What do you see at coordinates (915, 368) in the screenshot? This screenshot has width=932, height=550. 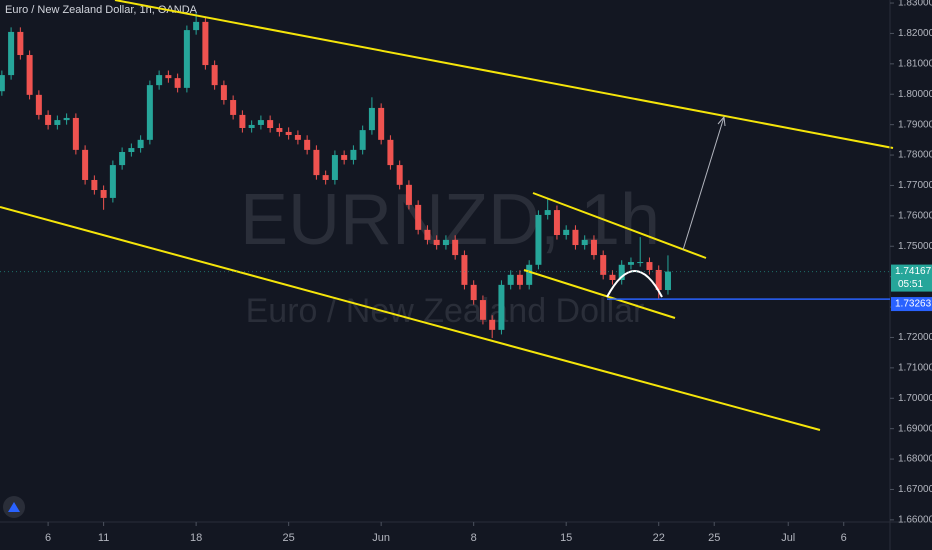 I see `y-tick-label: 1.71000` at bounding box center [915, 368].